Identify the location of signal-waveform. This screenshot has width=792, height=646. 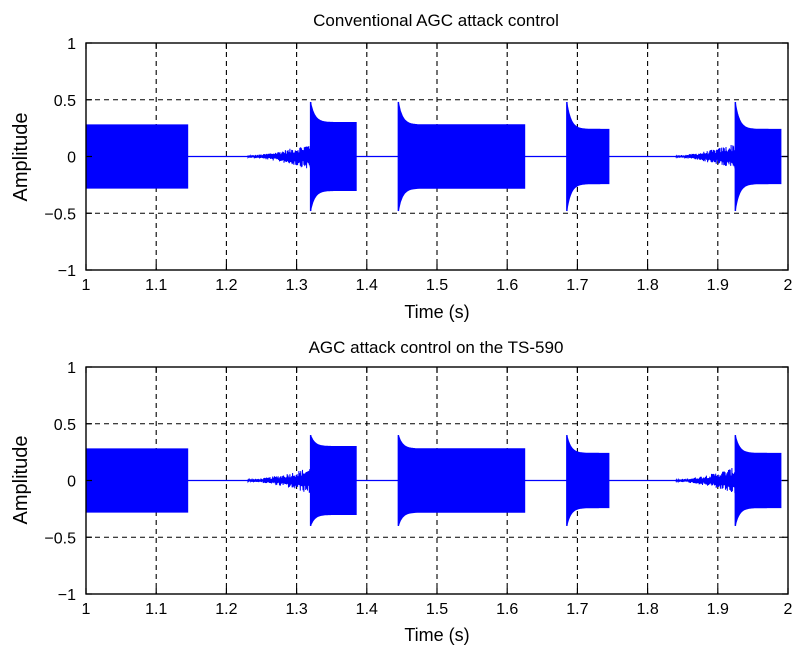
(436, 480).